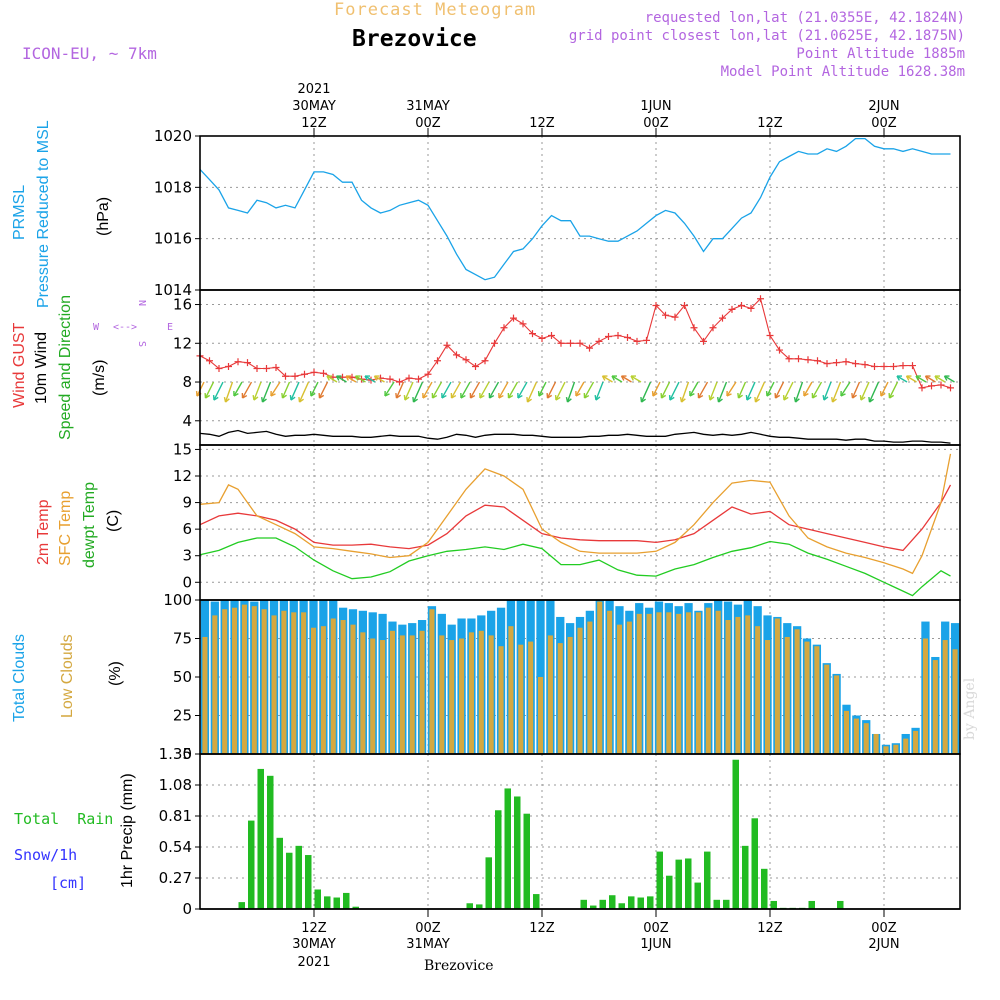 This screenshot has height=1000, width=1000. What do you see at coordinates (65, 528) in the screenshot?
I see `temp-sfc-label: SFC Temp` at bounding box center [65, 528].